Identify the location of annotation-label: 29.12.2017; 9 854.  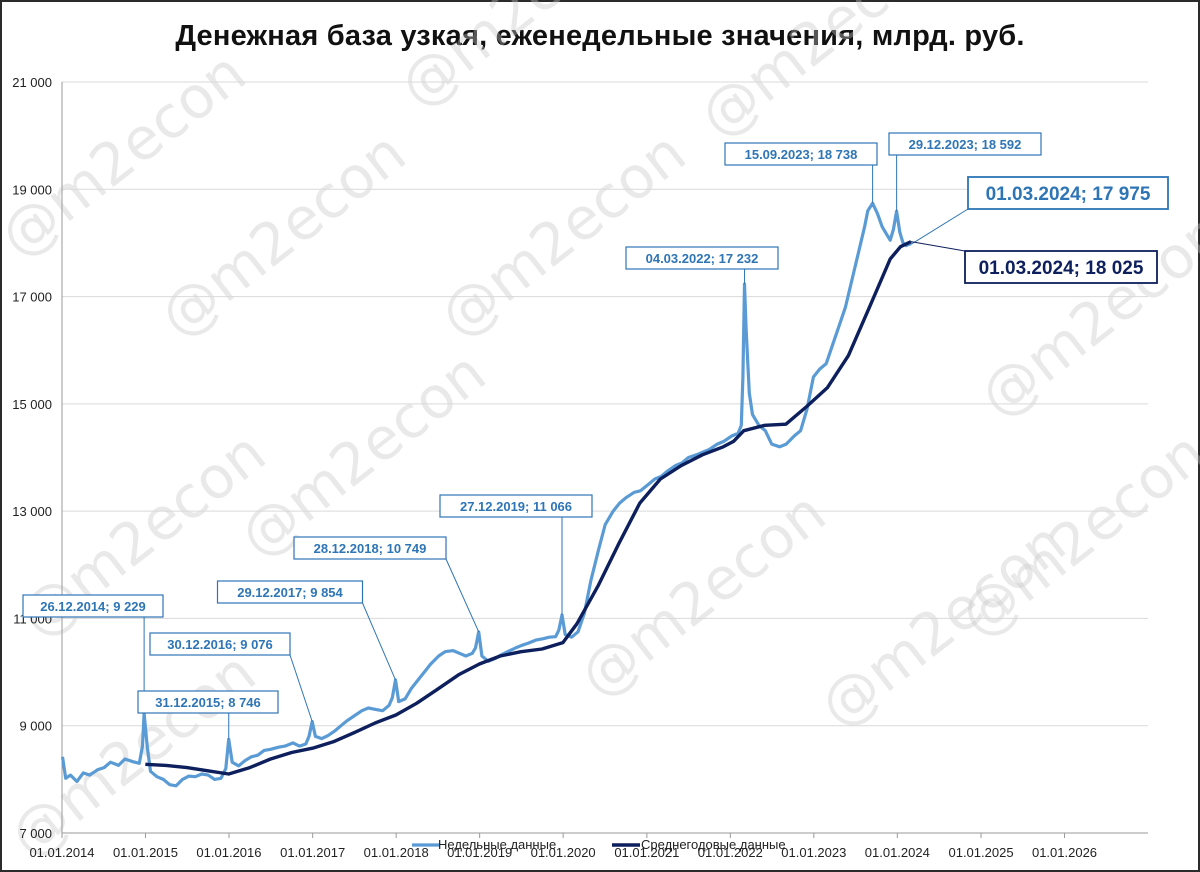
(290, 592).